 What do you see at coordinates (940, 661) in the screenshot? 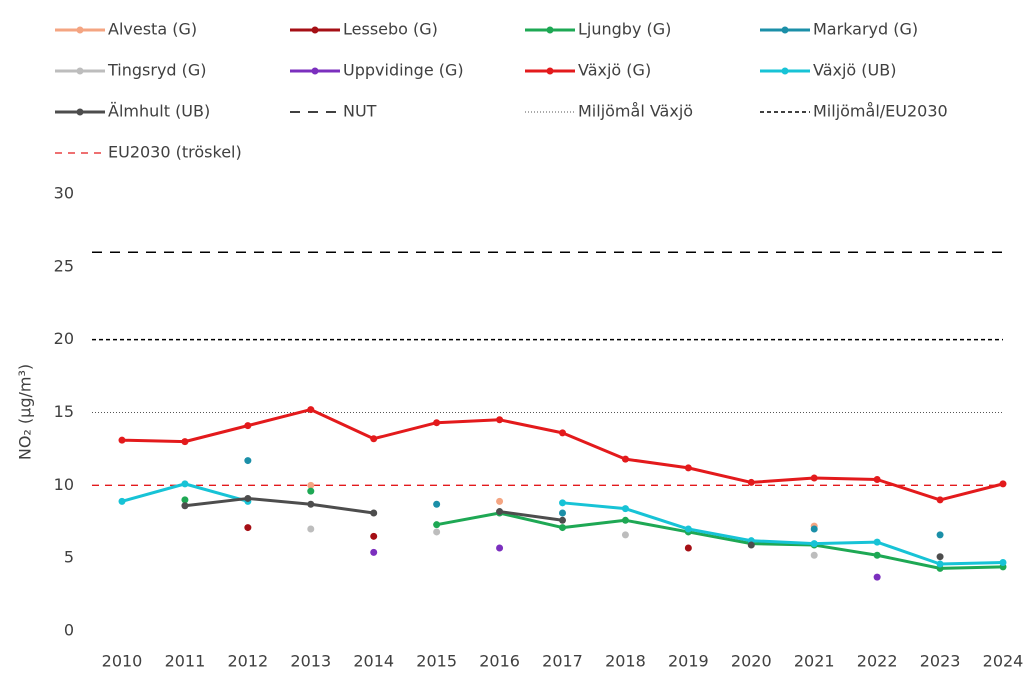
I see `x-tick-label: 2023` at bounding box center [940, 661].